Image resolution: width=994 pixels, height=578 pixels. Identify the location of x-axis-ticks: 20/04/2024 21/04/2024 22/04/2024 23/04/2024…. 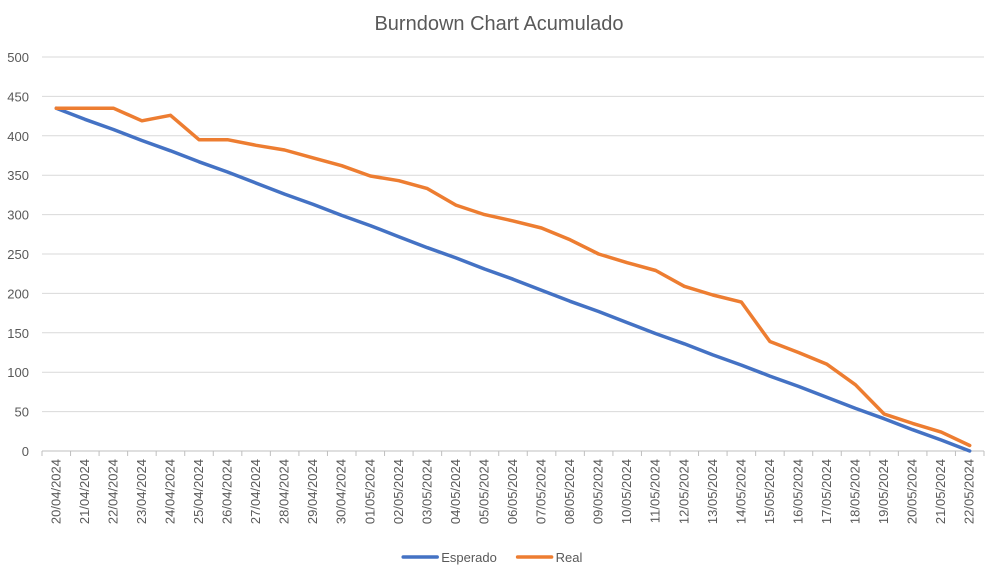
(513, 487).